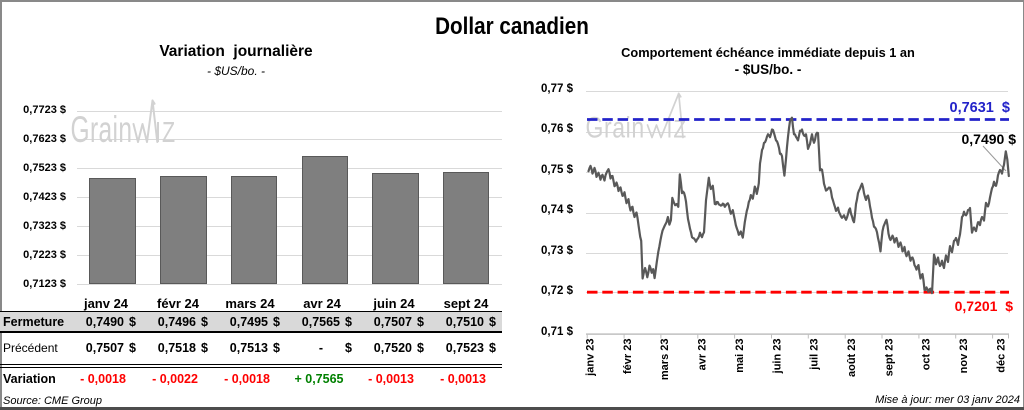 This screenshot has width=1024, height=410. What do you see at coordinates (740, 356) in the screenshot?
I see `svg-text: mai 23` at bounding box center [740, 356].